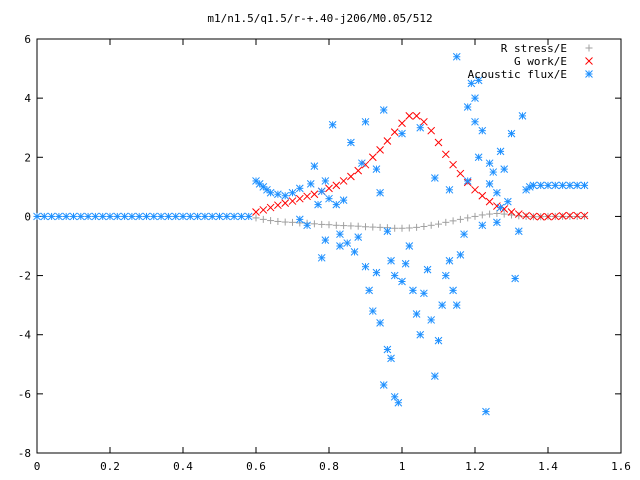  Describe the element at coordinates (27, 98) in the screenshot. I see `y-tick-label: 4` at that location.